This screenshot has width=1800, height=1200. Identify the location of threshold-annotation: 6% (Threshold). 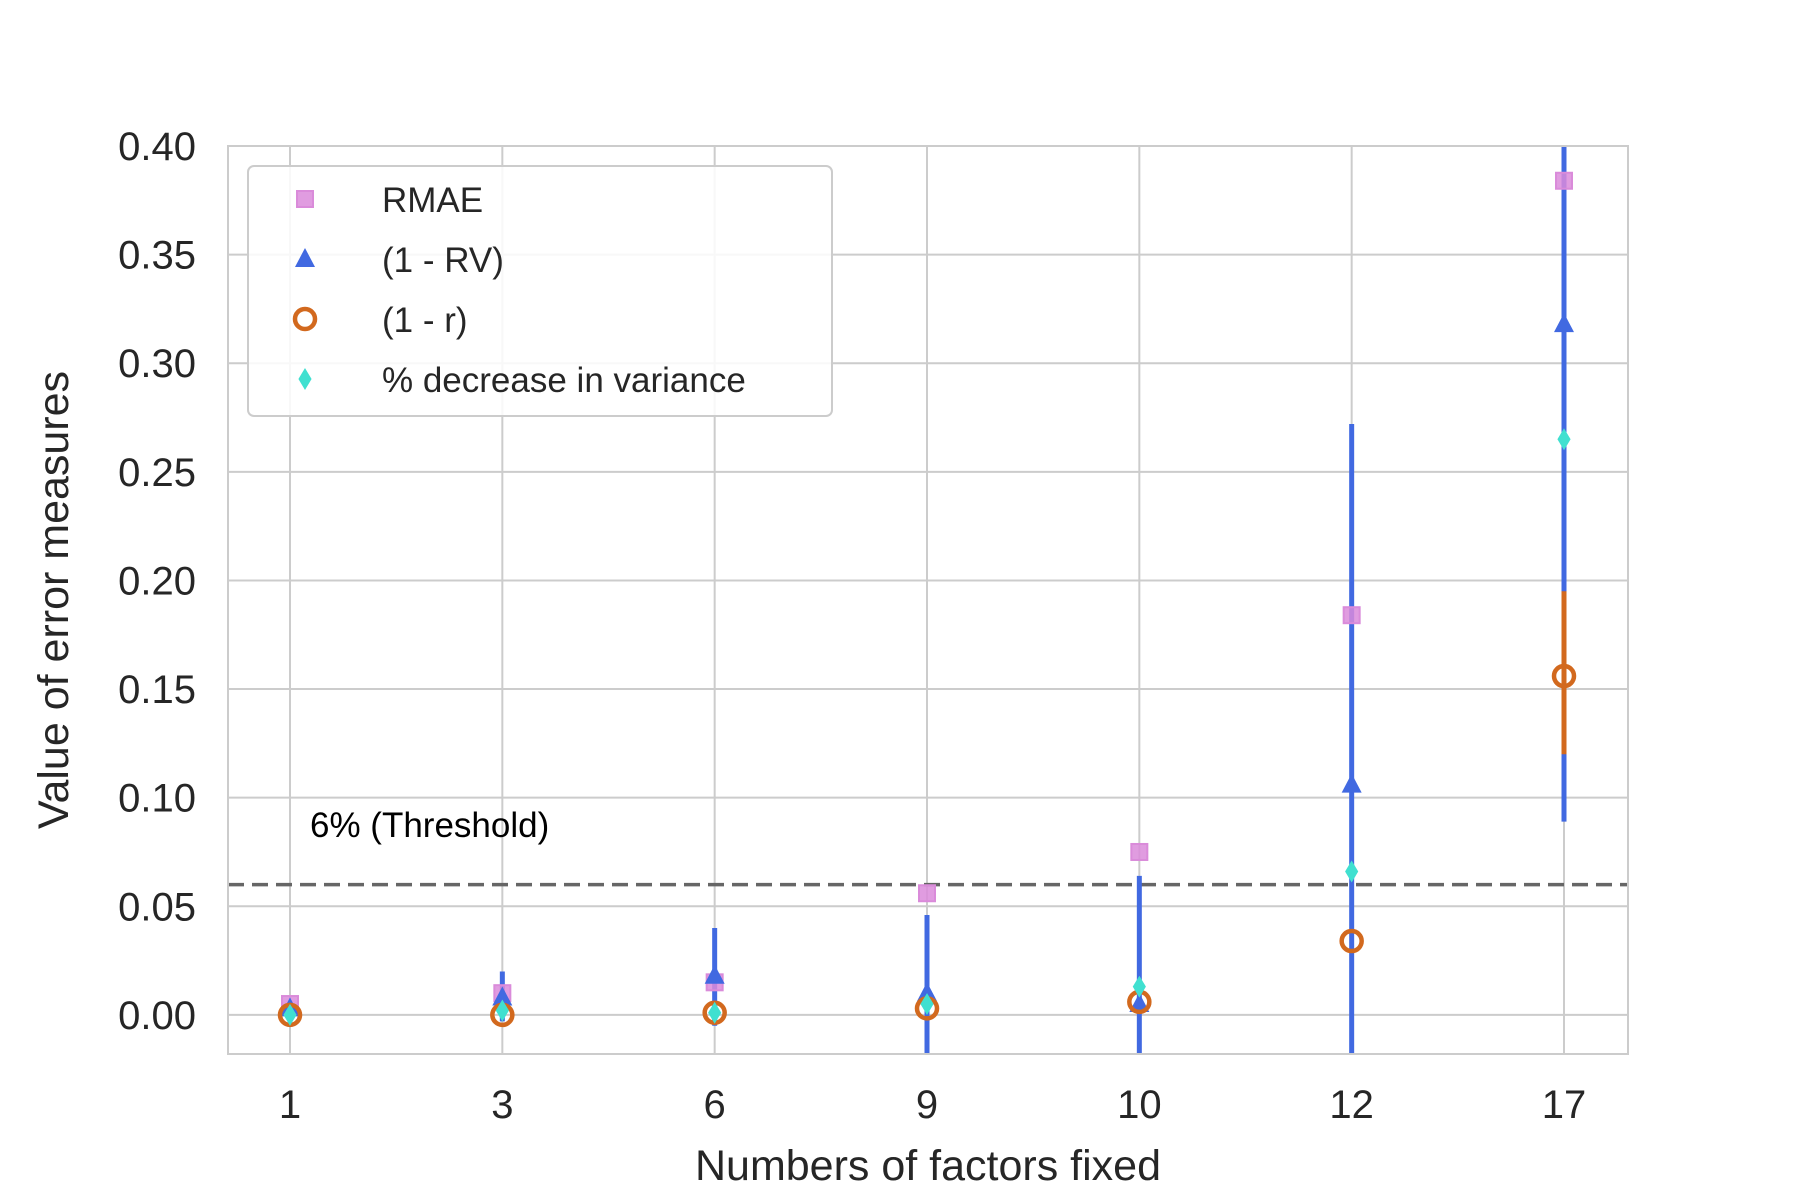
(429, 825).